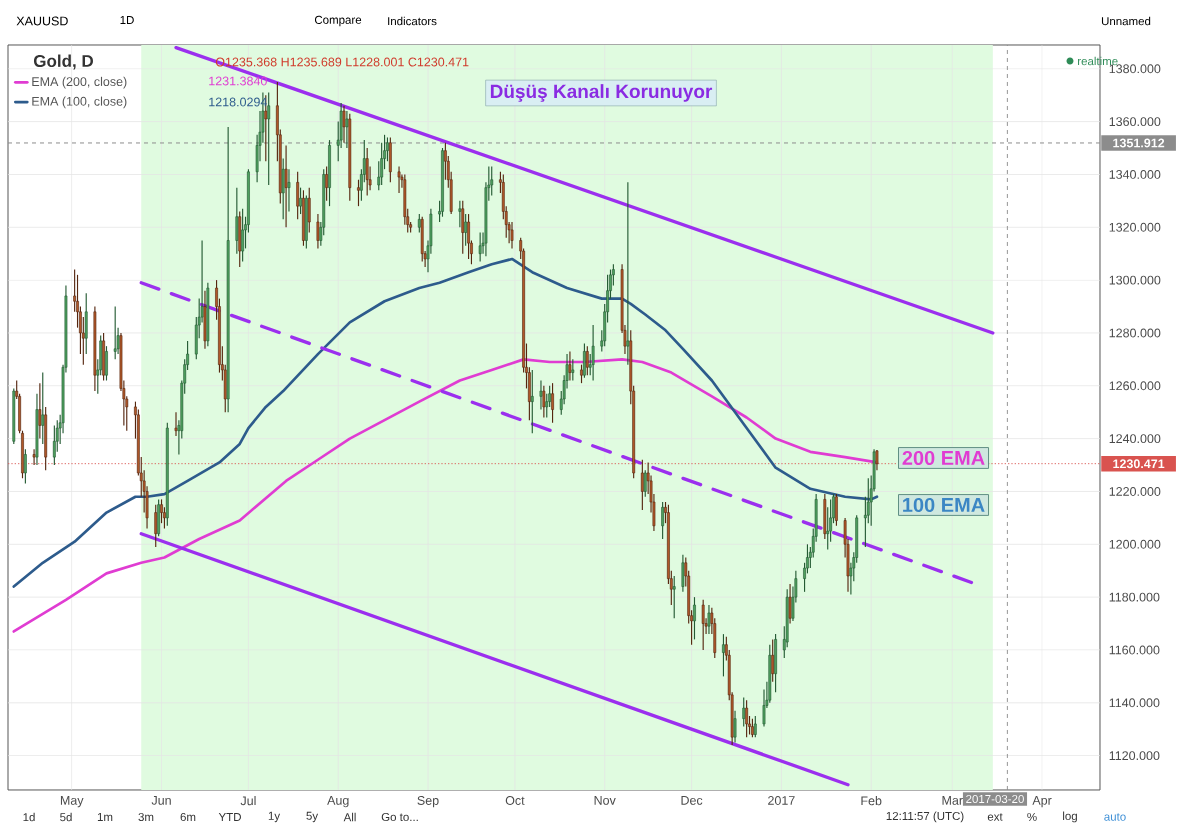 Image resolution: width=1179 pixels, height=832 pixels. I want to click on text: ext, so click(995, 817).